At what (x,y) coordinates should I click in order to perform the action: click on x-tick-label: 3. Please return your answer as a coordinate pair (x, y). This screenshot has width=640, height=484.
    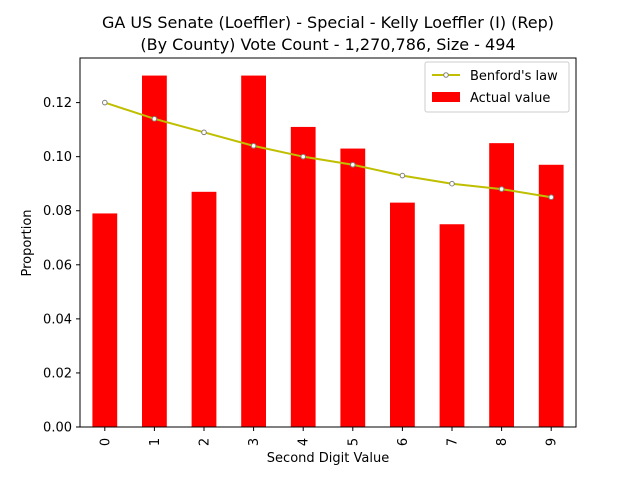
    Looking at the image, I should click on (254, 442).